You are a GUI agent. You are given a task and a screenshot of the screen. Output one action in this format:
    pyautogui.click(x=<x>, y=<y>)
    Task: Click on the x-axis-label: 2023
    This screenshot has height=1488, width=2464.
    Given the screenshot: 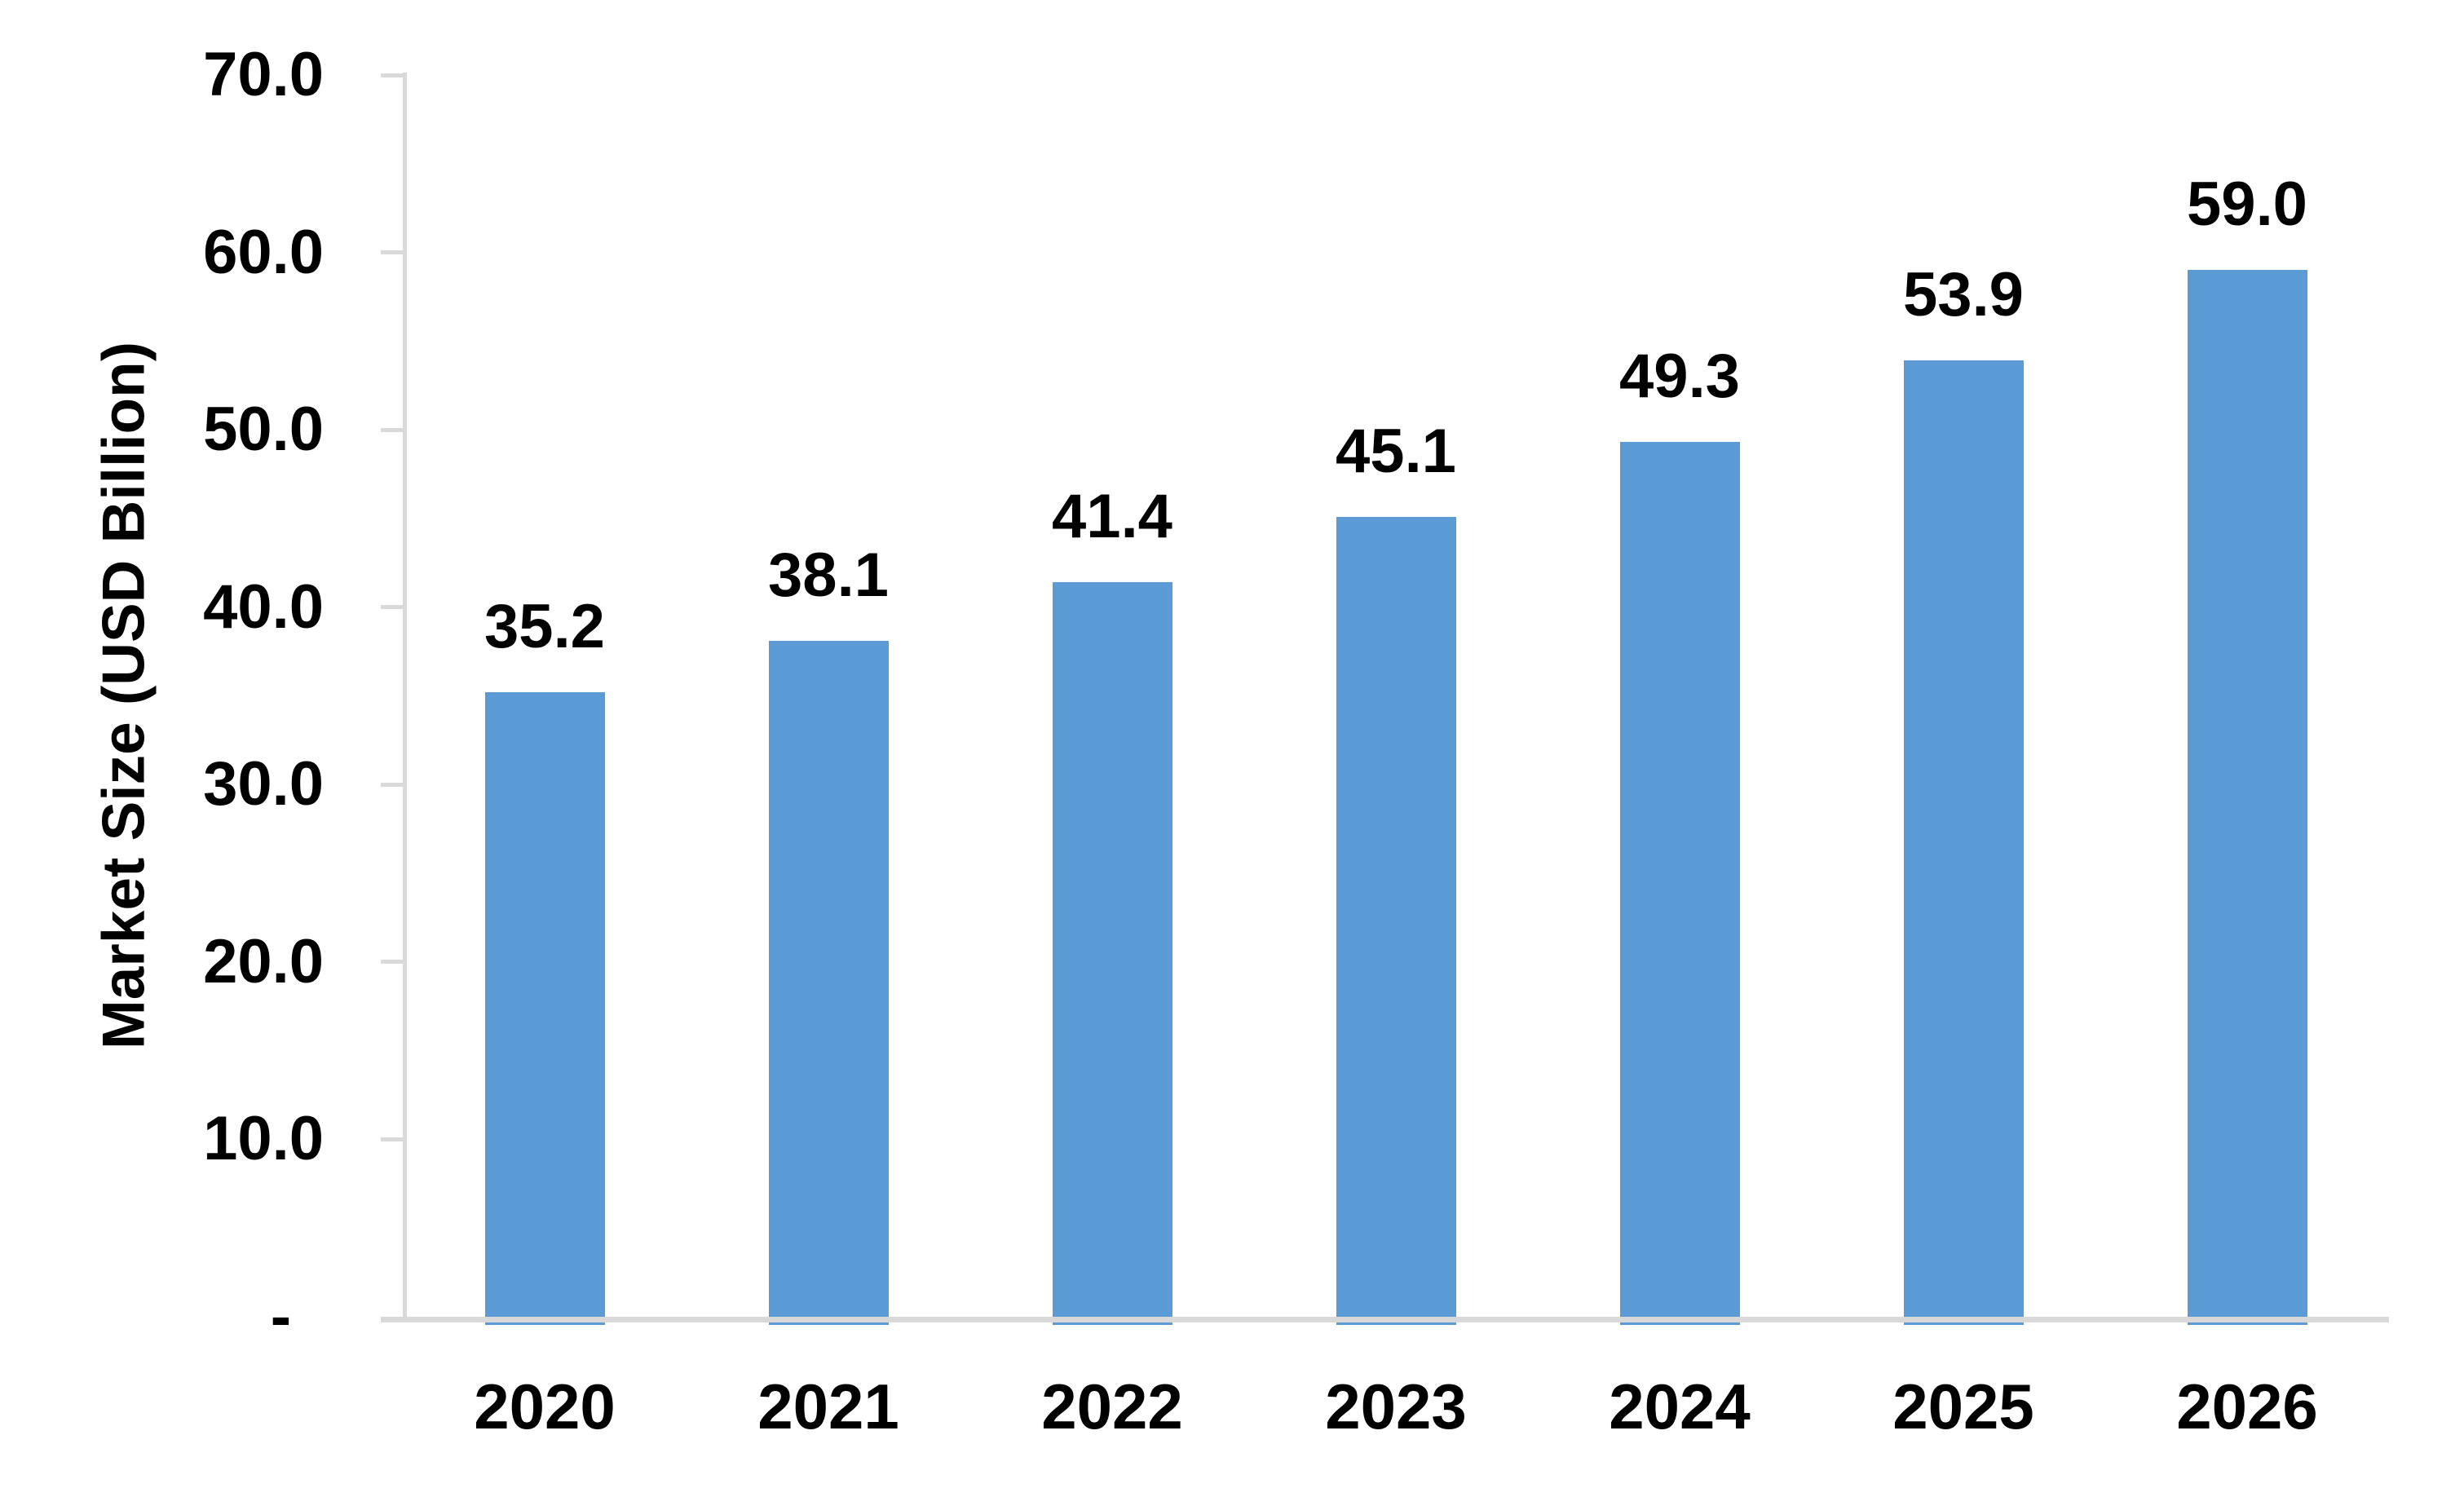 What is the action you would take?
    pyautogui.click(x=1396, y=1406)
    